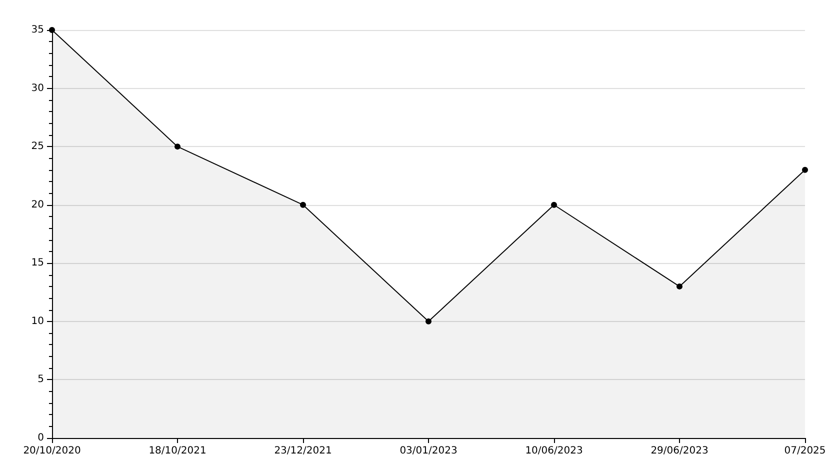  I want to click on y-tick-label: 5, so click(41, 380).